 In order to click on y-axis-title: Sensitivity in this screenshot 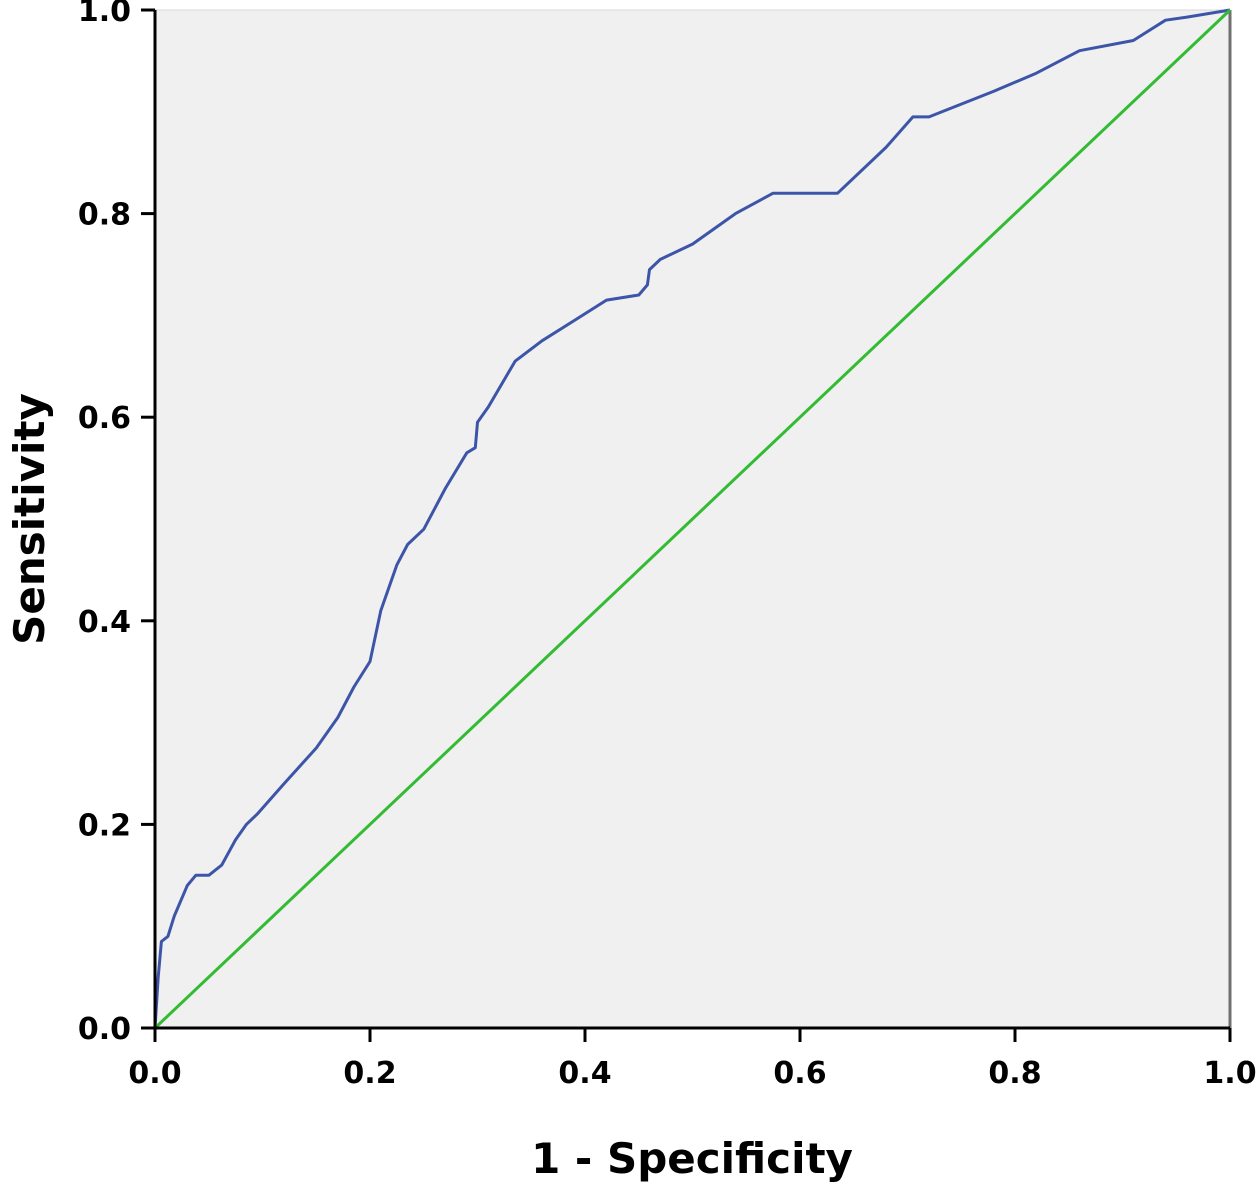, I will do `click(29, 519)`.